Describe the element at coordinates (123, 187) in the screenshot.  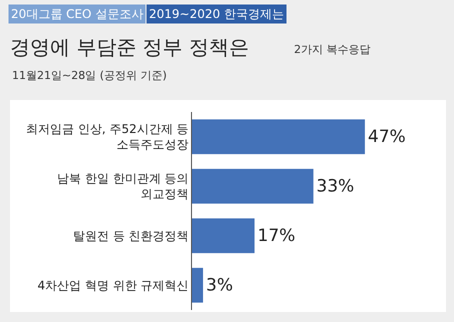
I see `y-tick-label: 남북 한일 한미관계 등의 외교정책` at that location.